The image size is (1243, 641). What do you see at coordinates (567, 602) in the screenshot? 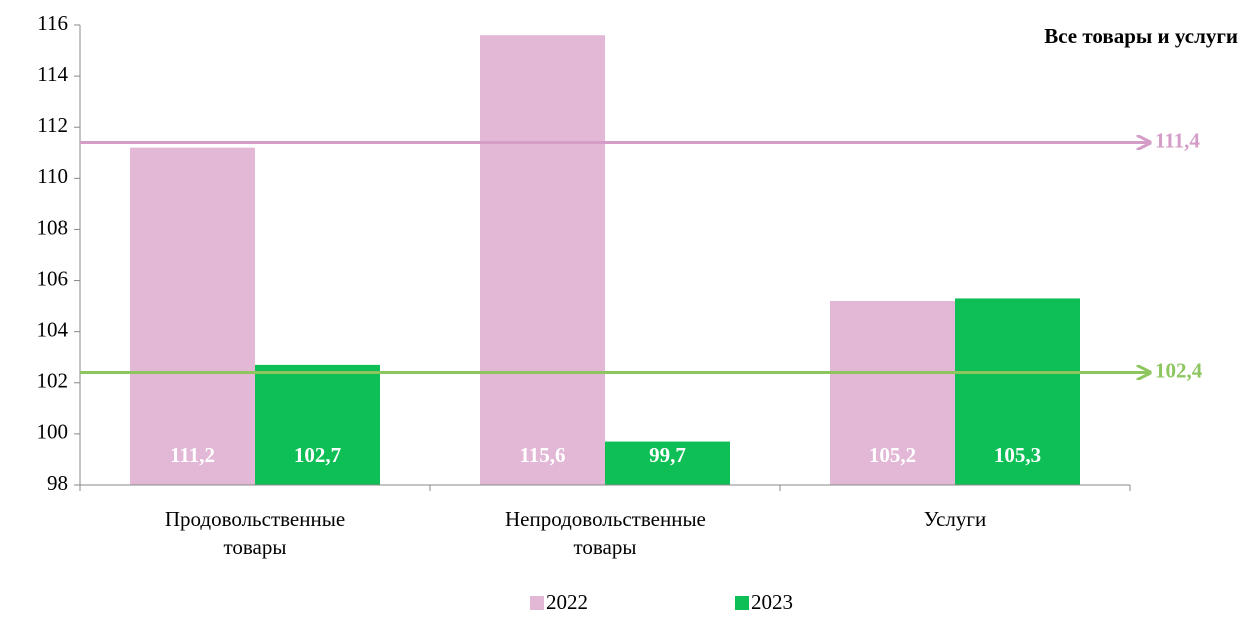
I see `legend-label: 2022` at bounding box center [567, 602].